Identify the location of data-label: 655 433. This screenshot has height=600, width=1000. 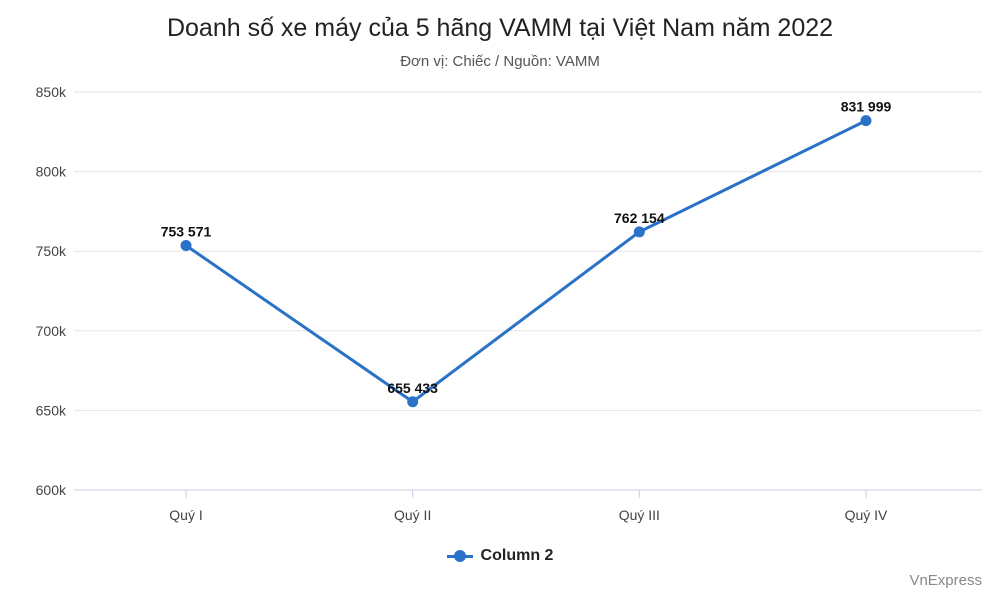
(412, 388).